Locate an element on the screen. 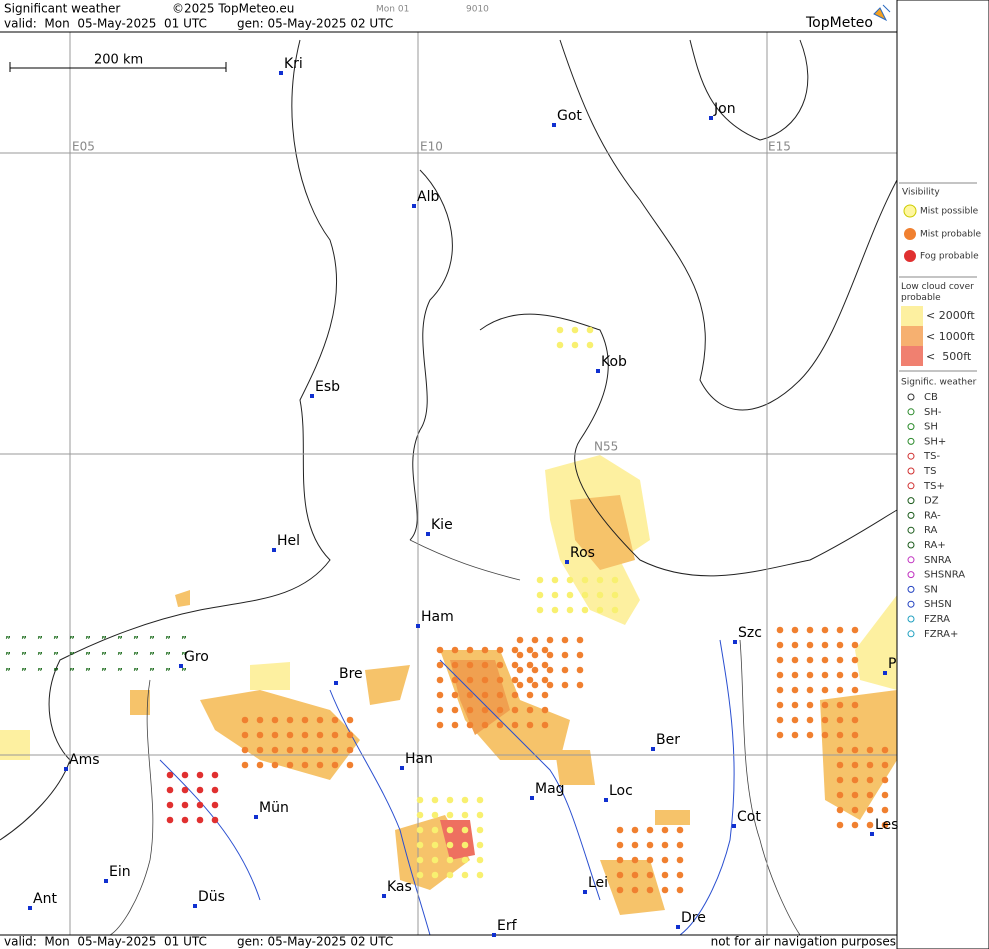 The width and height of the screenshot is (989, 949). city-label: Gro is located at coordinates (196, 657).